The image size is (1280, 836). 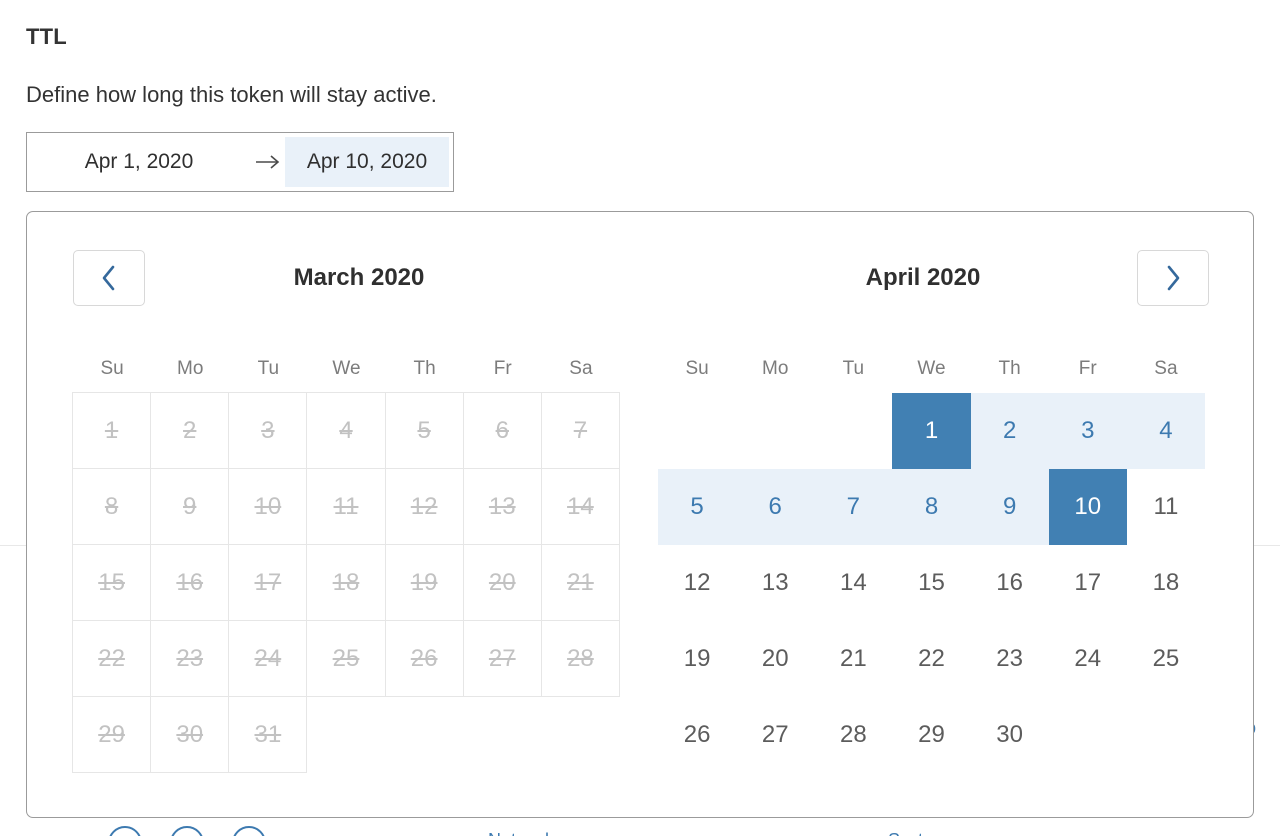 What do you see at coordinates (918, 833) in the screenshot?
I see `background-bottom-label: System` at bounding box center [918, 833].